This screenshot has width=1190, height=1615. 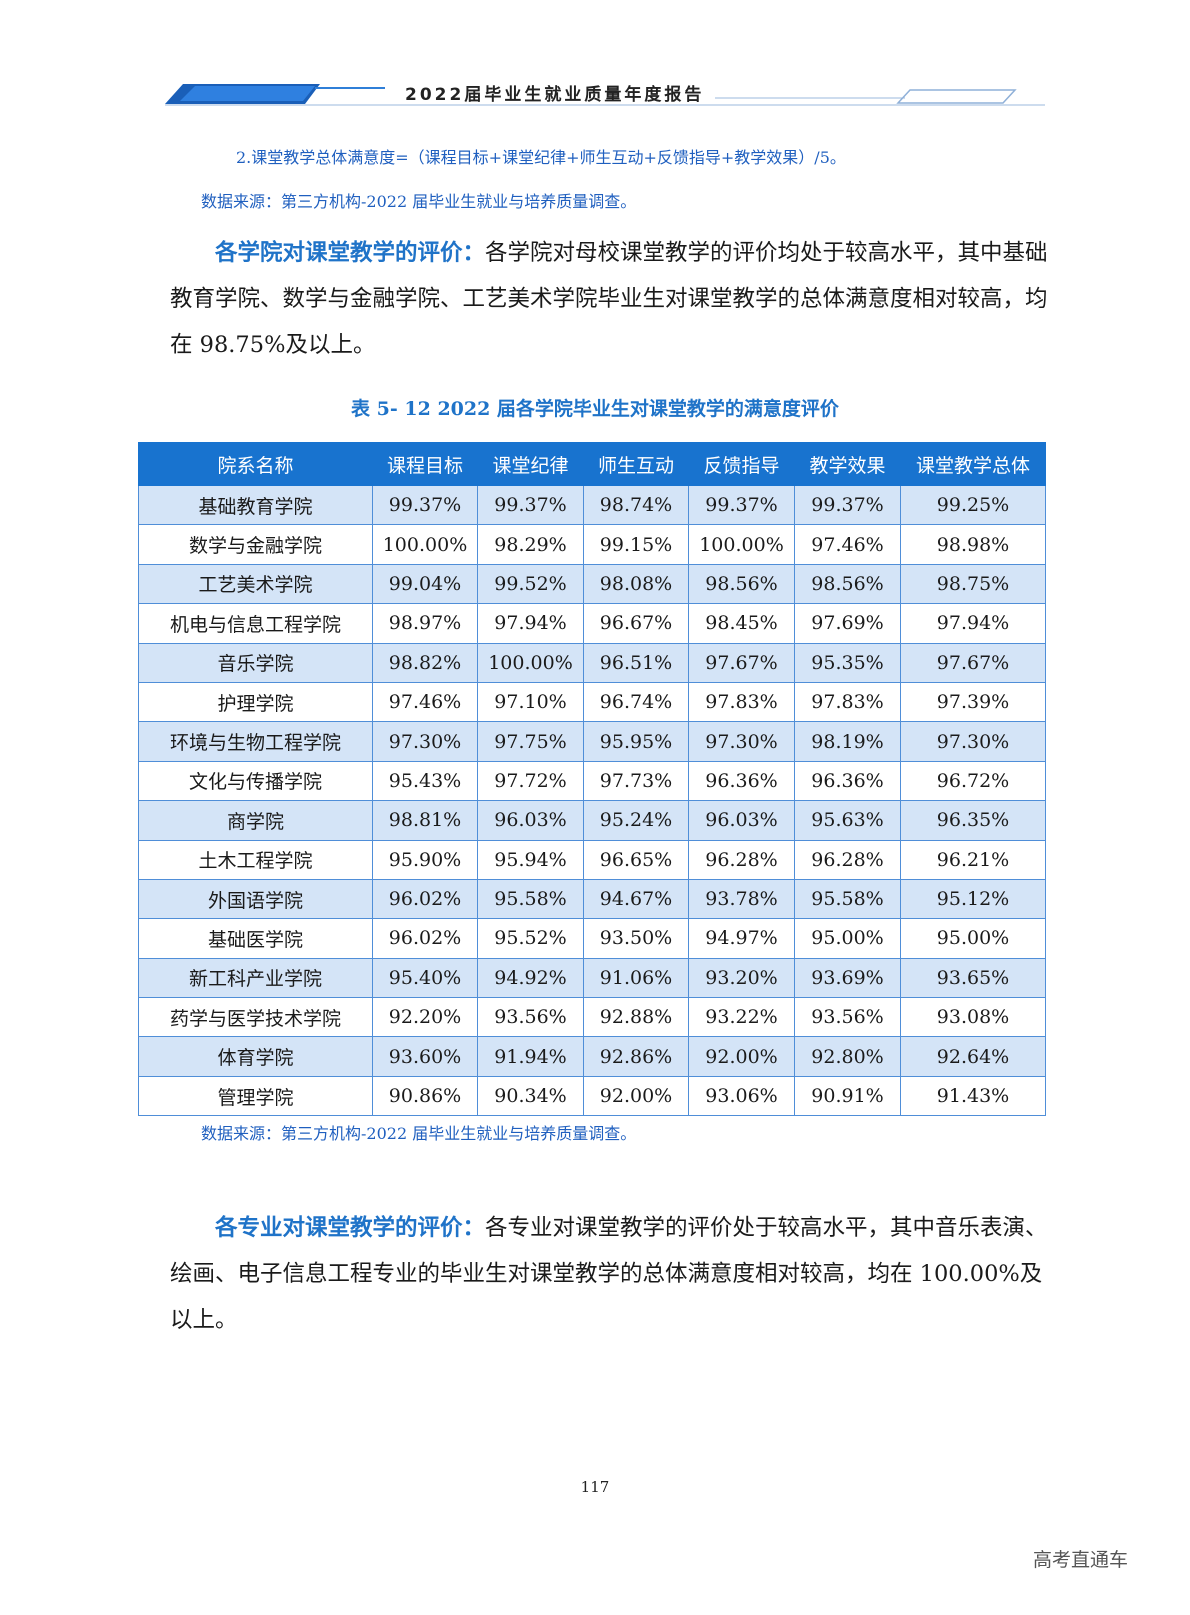 What do you see at coordinates (255, 623) in the screenshot?
I see `college-name-cell: 机电与信息工程学院` at bounding box center [255, 623].